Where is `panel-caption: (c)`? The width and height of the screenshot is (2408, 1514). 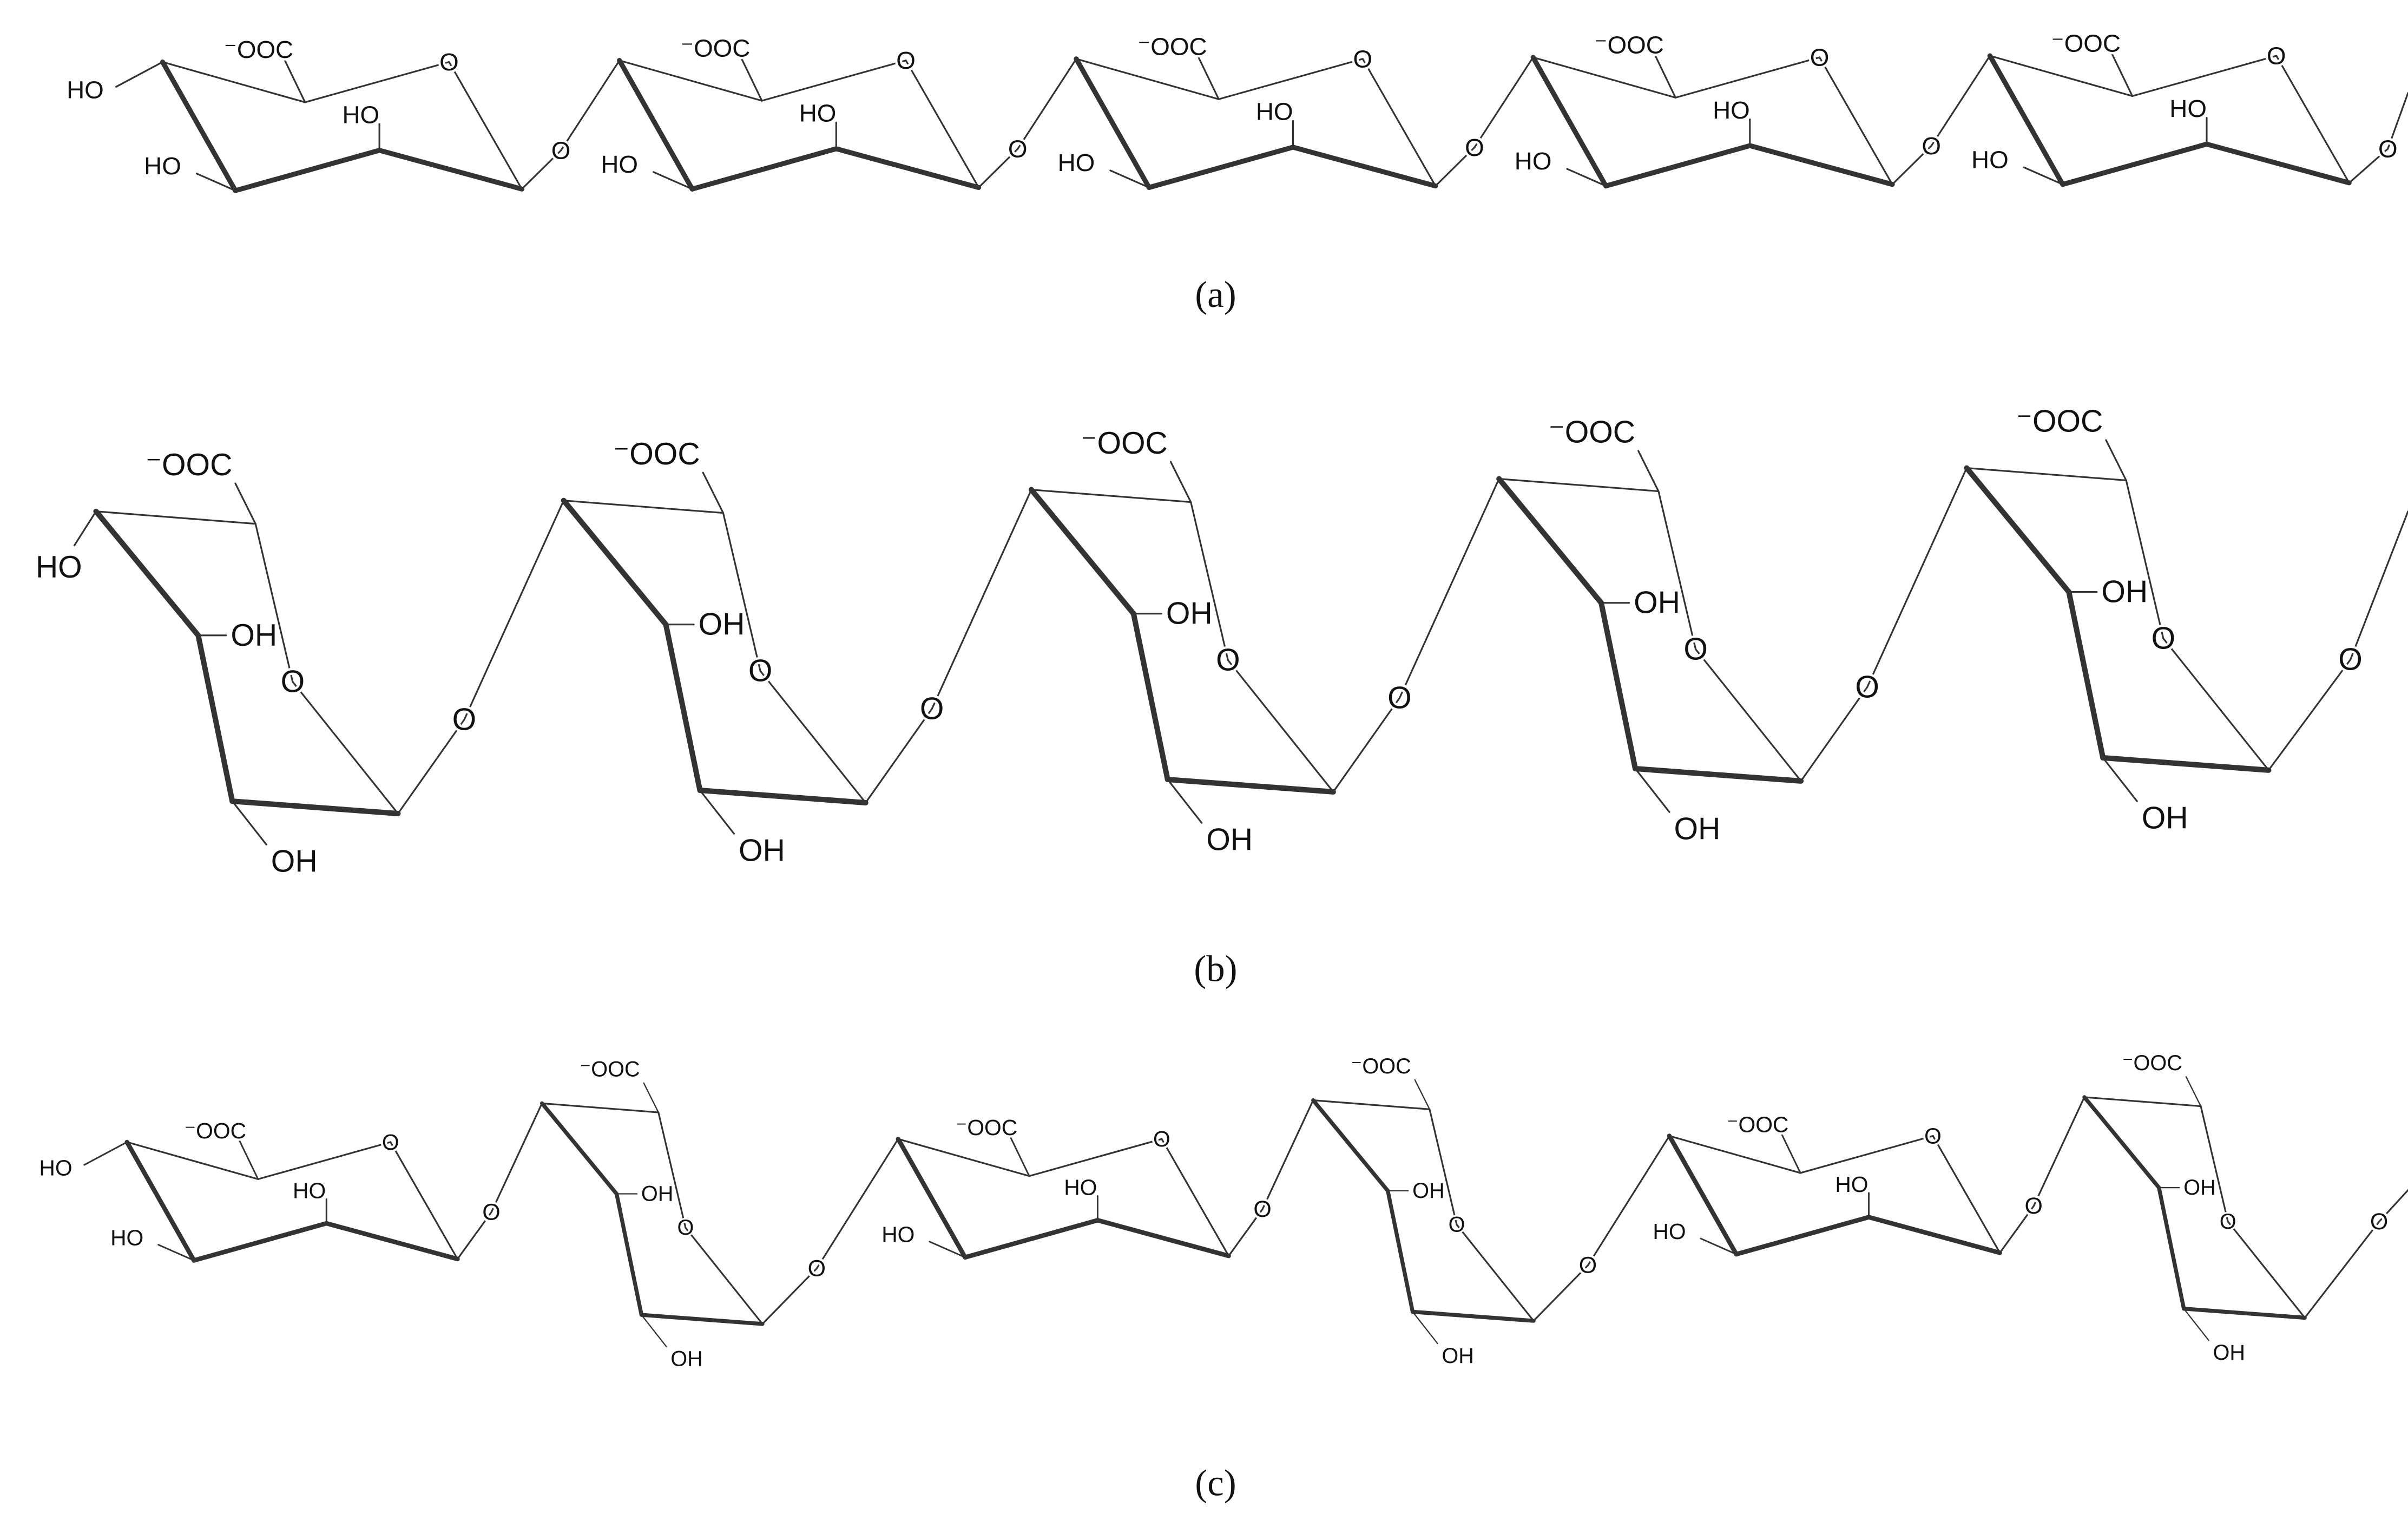
panel-caption: (c) is located at coordinates (1215, 1483).